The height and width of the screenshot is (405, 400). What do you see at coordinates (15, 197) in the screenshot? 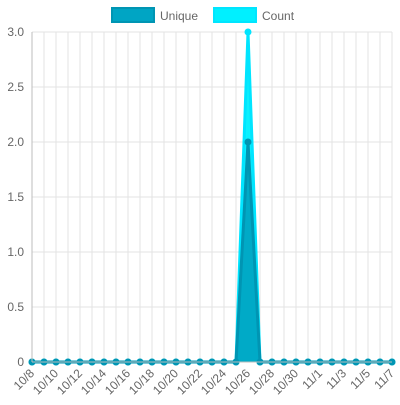
I see `y-tick-label: 1.5` at bounding box center [15, 197].